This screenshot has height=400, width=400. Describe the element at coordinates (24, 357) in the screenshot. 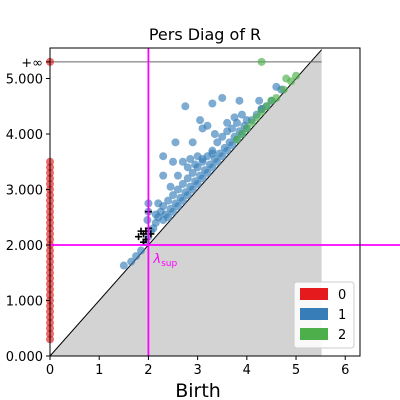

I see `y-tick-label: 0.000` at that location.